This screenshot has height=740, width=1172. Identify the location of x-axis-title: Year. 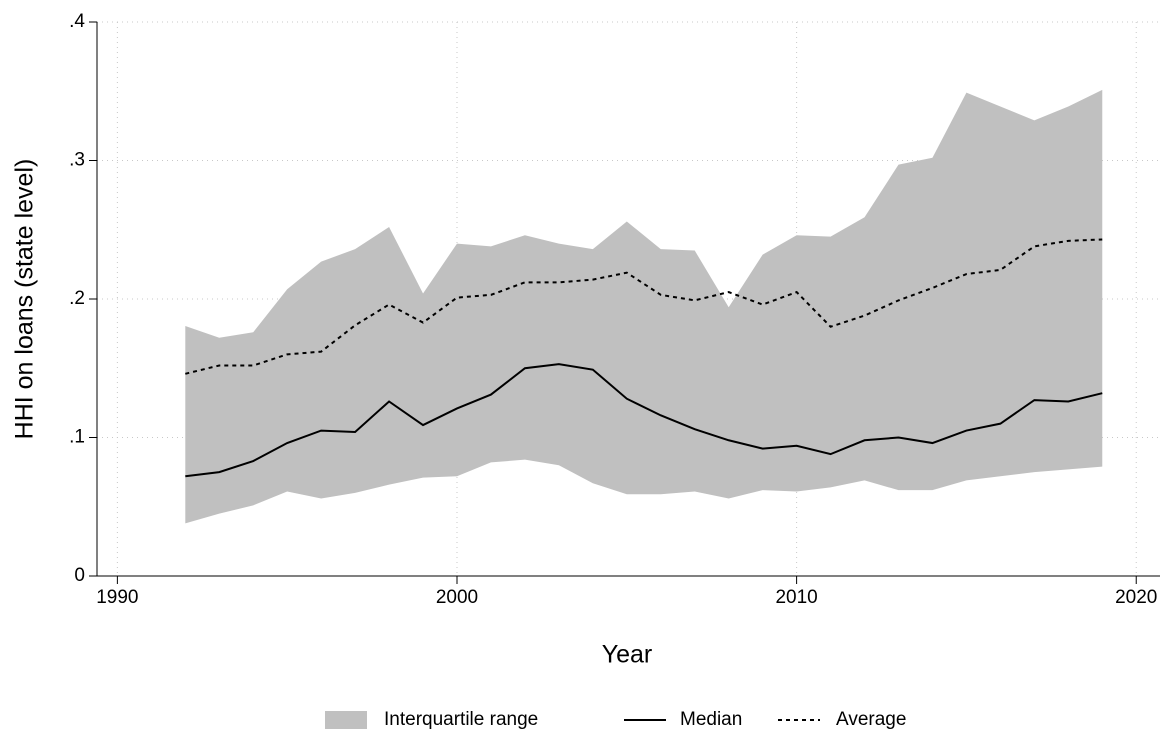
(627, 655).